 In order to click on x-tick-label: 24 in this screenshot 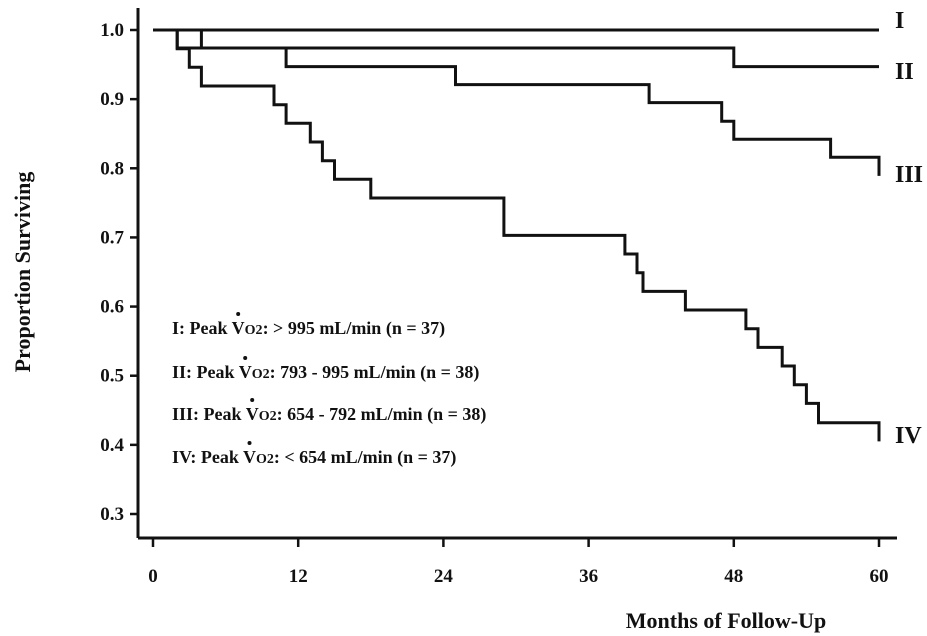, I will do `click(444, 576)`.